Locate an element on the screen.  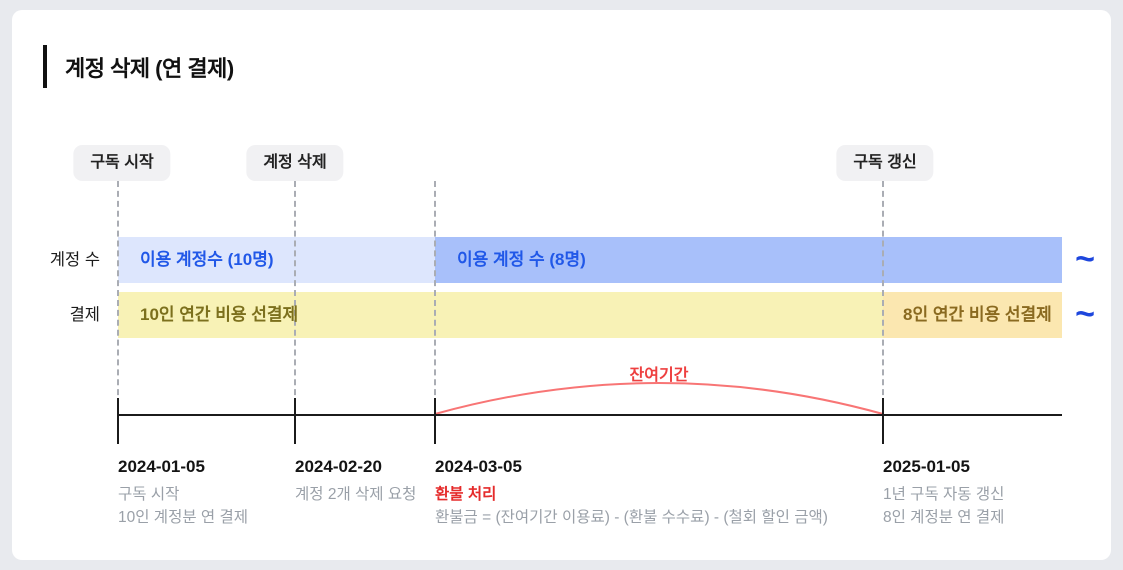
timeline-axis is located at coordinates (590, 415).